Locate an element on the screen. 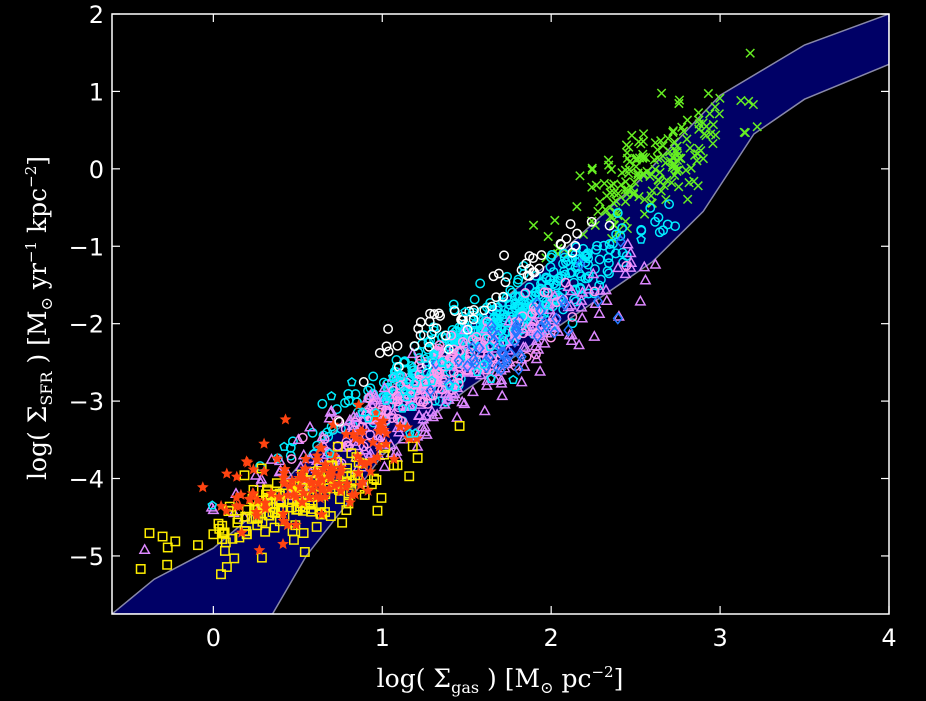 The height and width of the screenshot is (701, 926). y-tick-label: −5 is located at coordinates (86, 557).